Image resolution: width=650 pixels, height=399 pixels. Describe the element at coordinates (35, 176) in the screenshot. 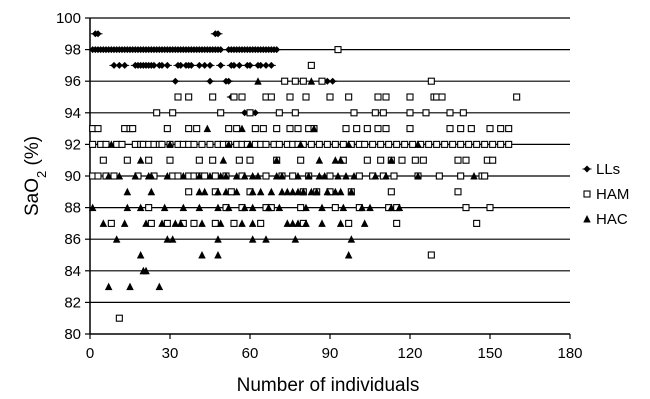

I see `y-axis-title: SaO2 (%)` at that location.